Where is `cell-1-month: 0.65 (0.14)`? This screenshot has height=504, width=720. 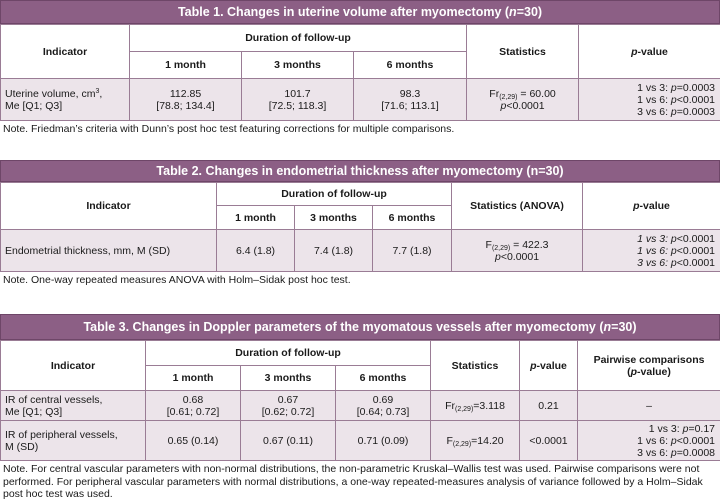 cell-1-month: 0.65 (0.14) is located at coordinates (193, 440).